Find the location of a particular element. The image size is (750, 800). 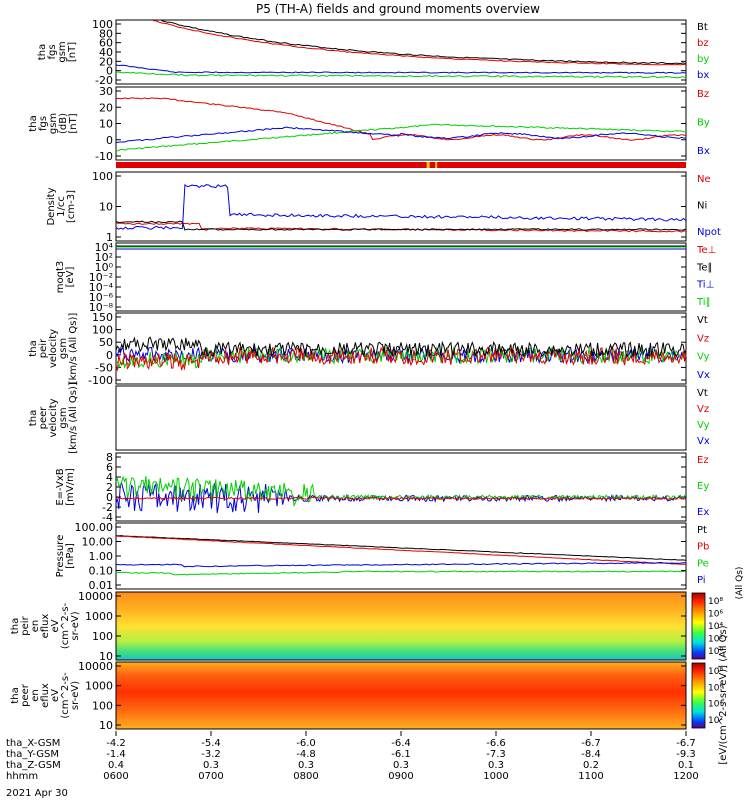

footer-cell: -6.1 is located at coordinates (401, 754).